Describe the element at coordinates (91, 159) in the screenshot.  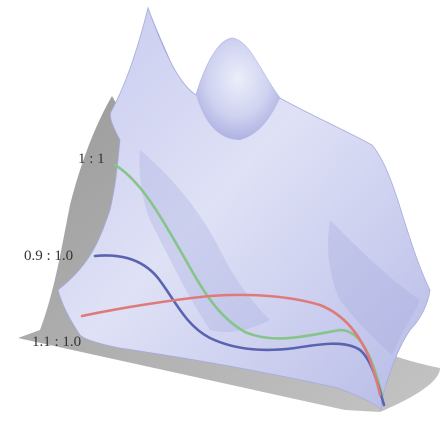
I see `label-ratio-1-1: 1` at that location.